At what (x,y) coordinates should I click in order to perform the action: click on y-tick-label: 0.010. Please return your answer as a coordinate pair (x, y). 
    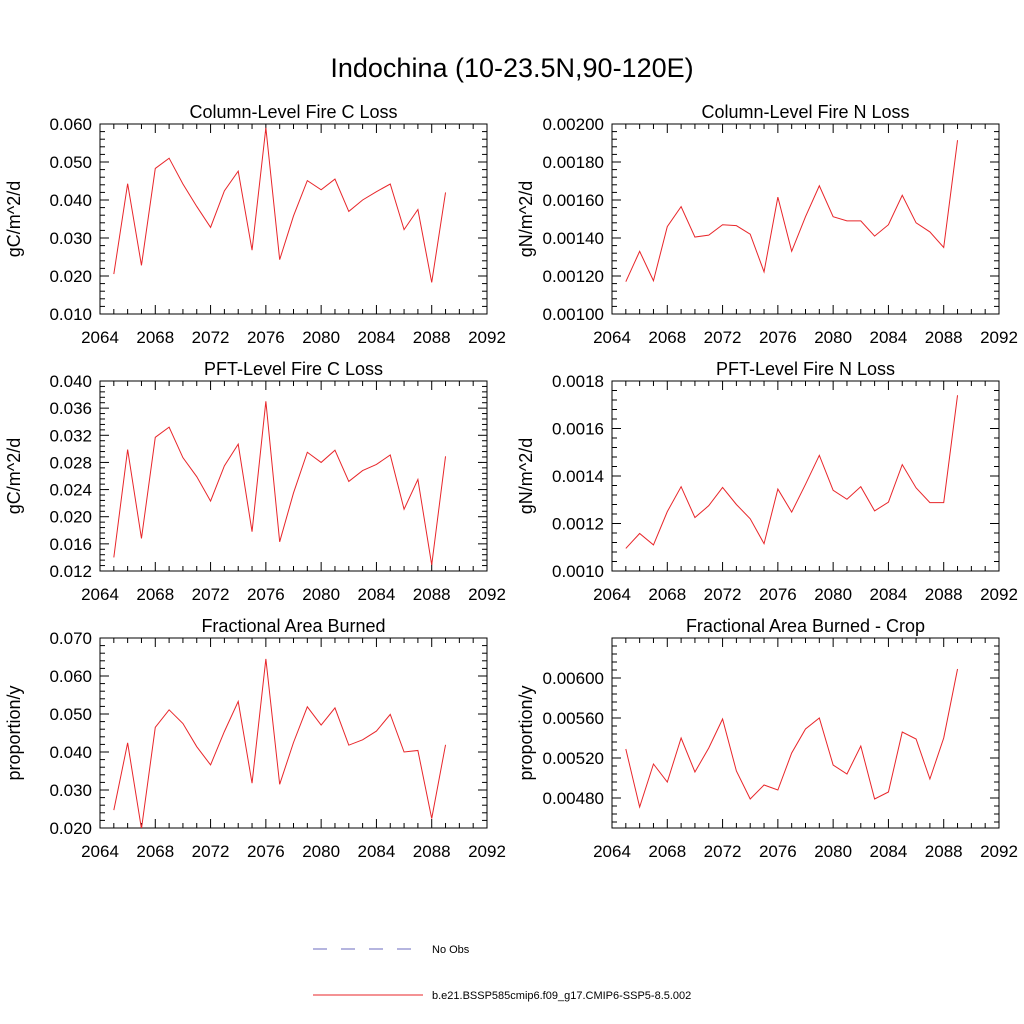
    Looking at the image, I should click on (70, 314).